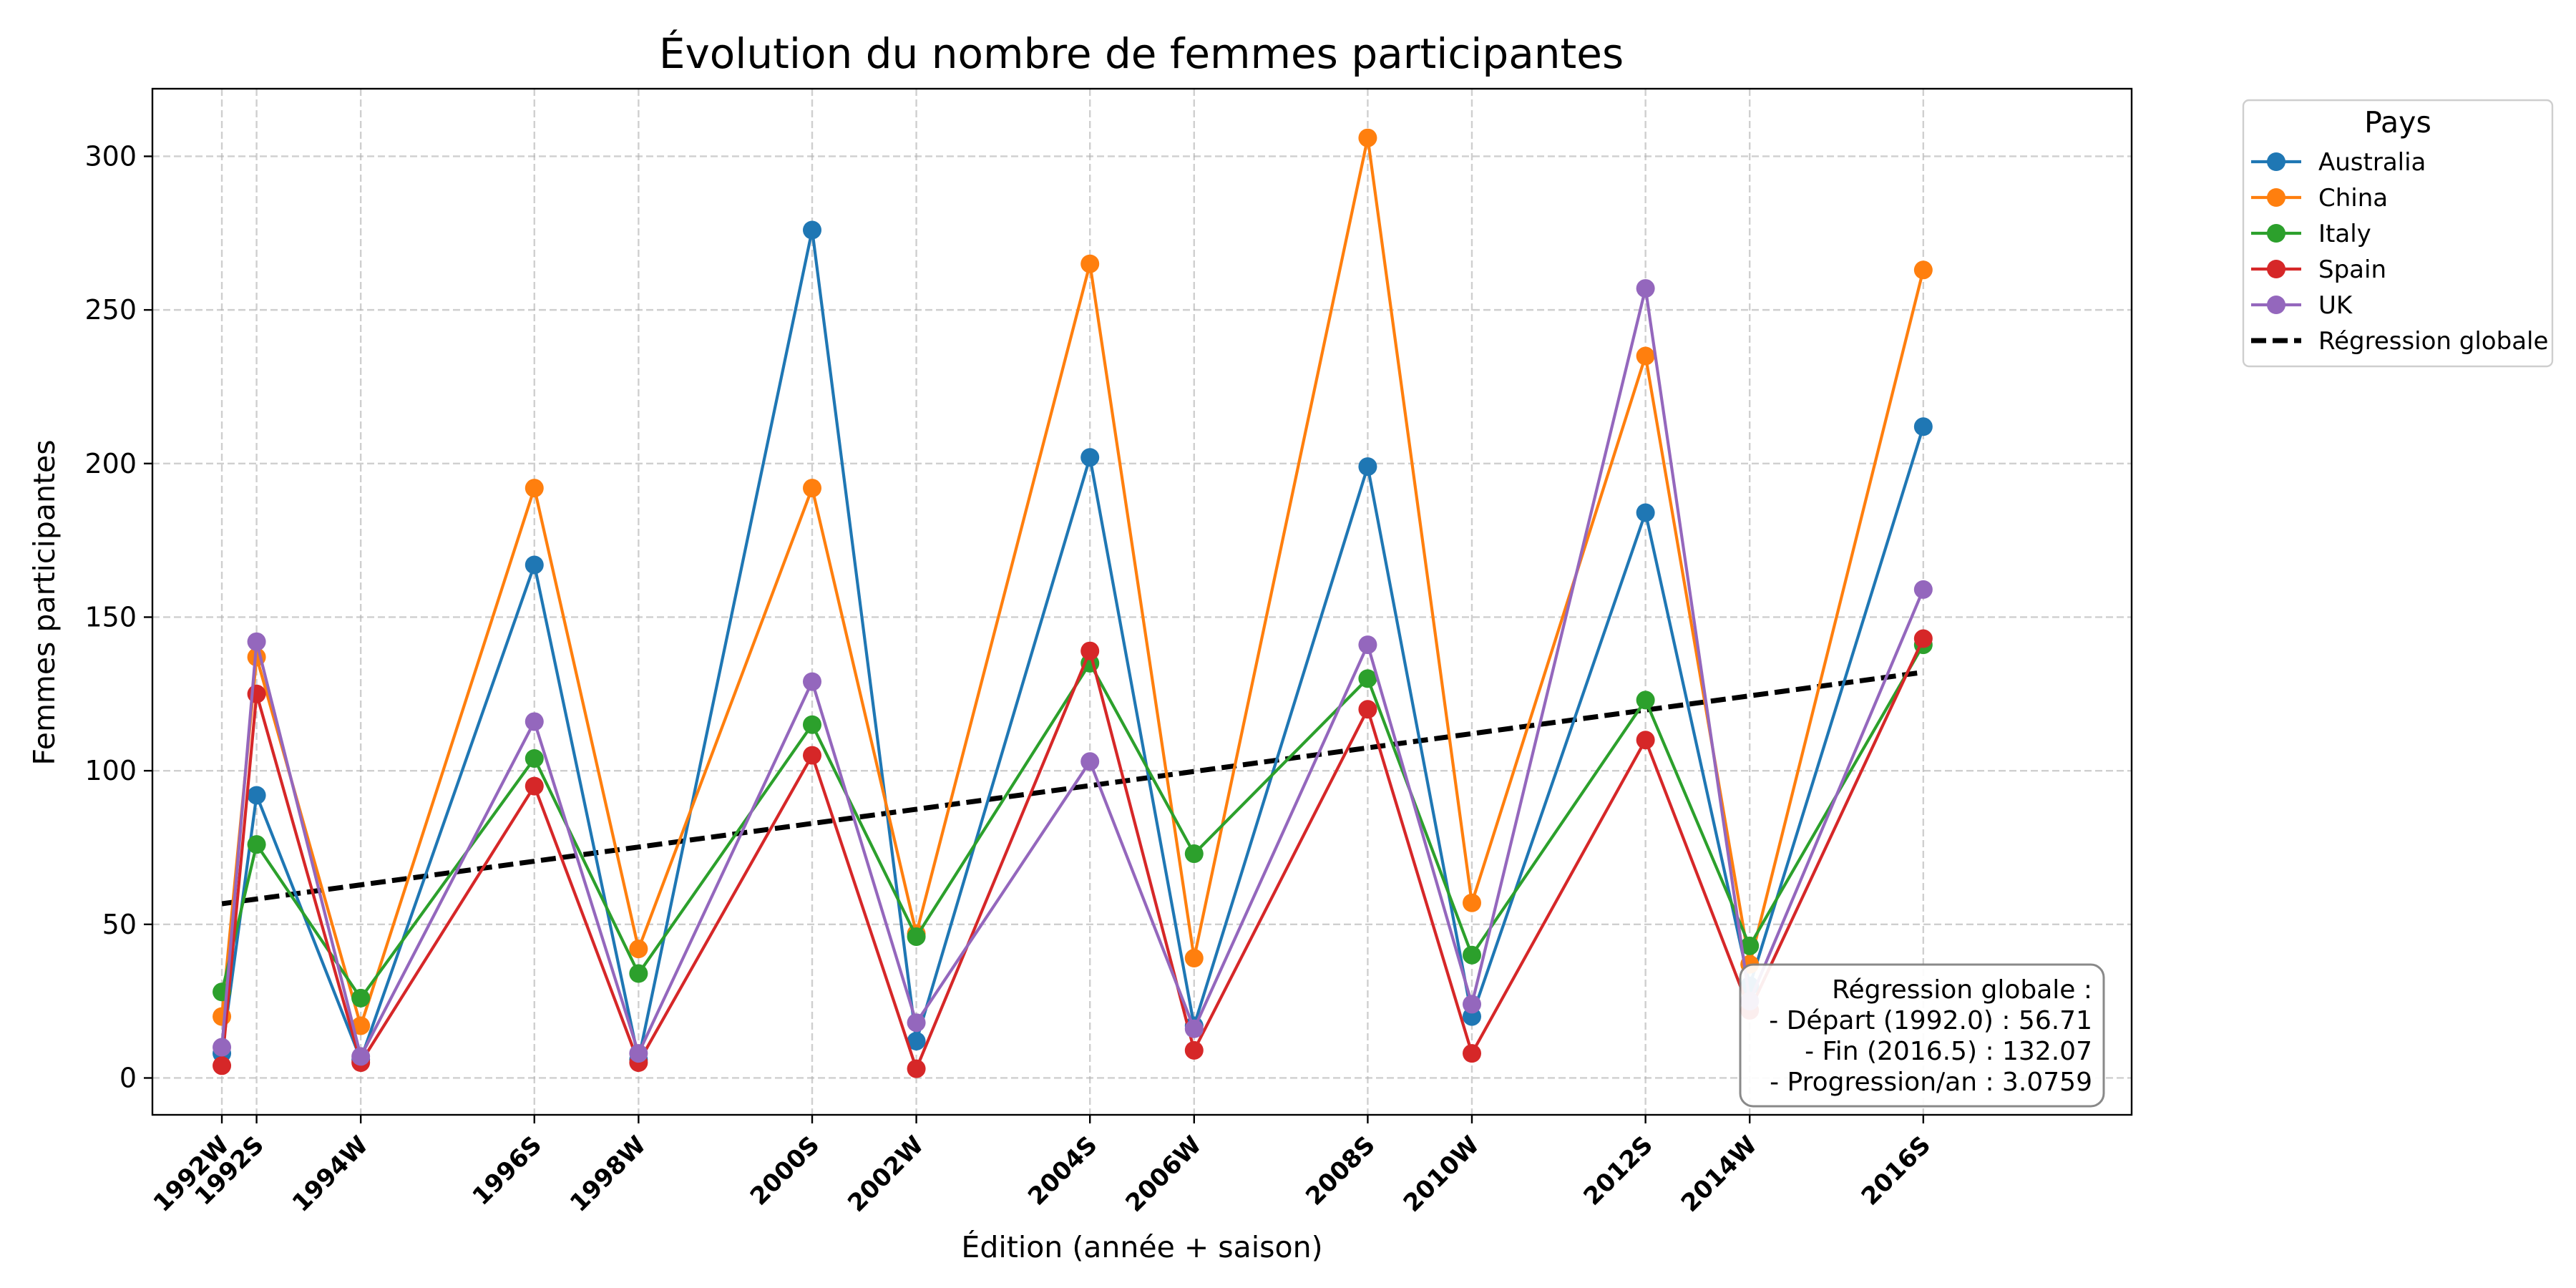 The height and width of the screenshot is (1288, 2576). What do you see at coordinates (110, 310) in the screenshot?
I see `y-tick-label: 250` at bounding box center [110, 310].